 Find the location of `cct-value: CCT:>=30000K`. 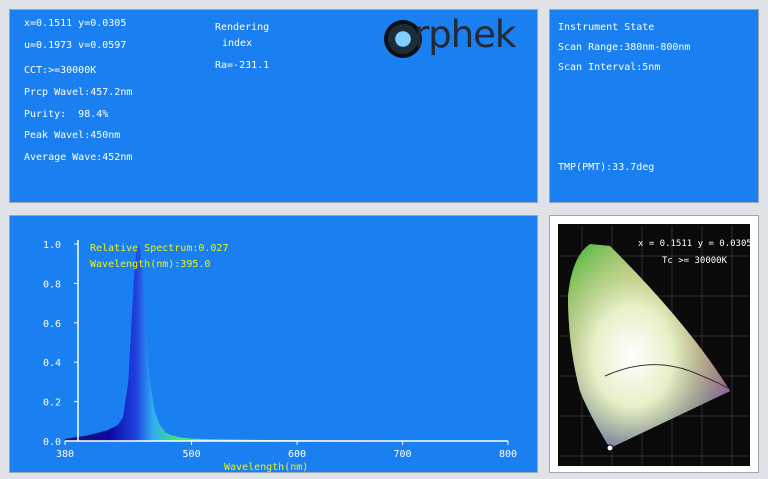

cct-value: CCT:>=30000K is located at coordinates (60, 70).